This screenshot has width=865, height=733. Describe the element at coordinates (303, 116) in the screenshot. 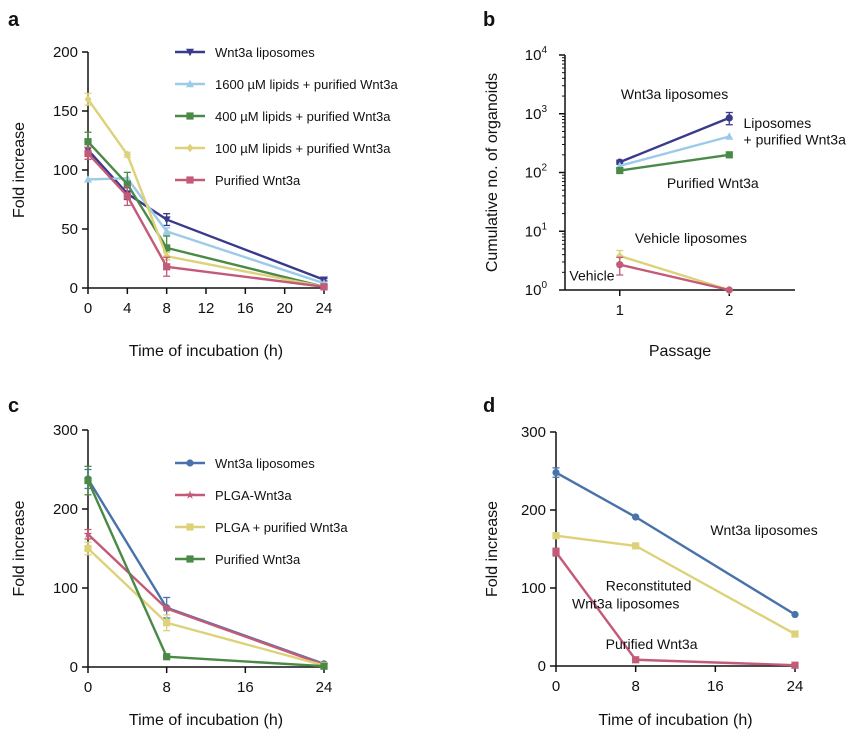

I see `legend-entry: 400 µM lipids + purified Wnt3a` at that location.